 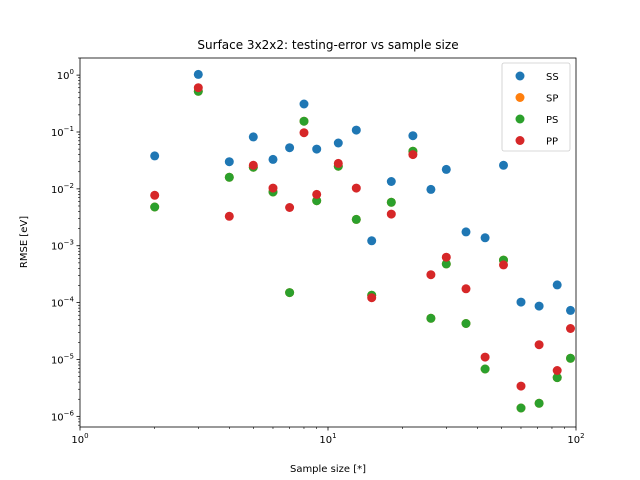 I want to click on legend-box, so click(x=536, y=107).